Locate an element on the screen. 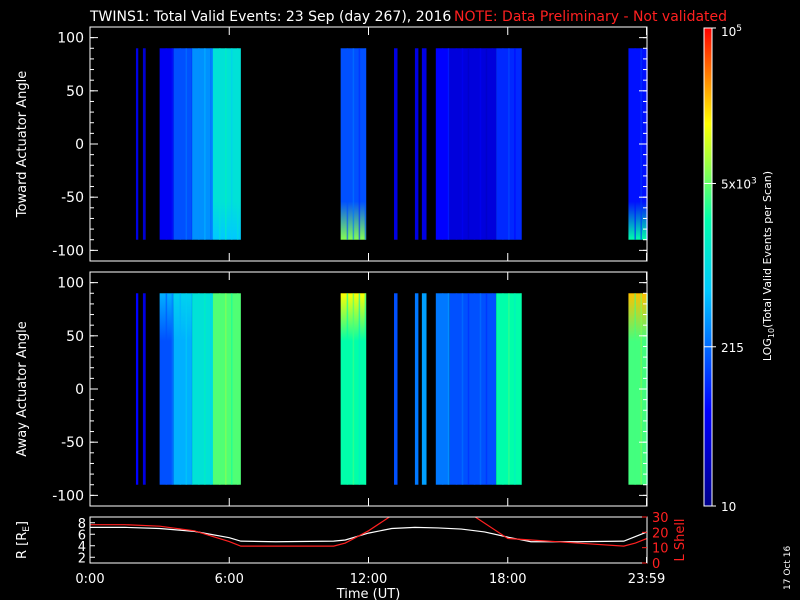 The width and height of the screenshot is (800, 600). away-ytick-label: 100 is located at coordinates (70, 284).